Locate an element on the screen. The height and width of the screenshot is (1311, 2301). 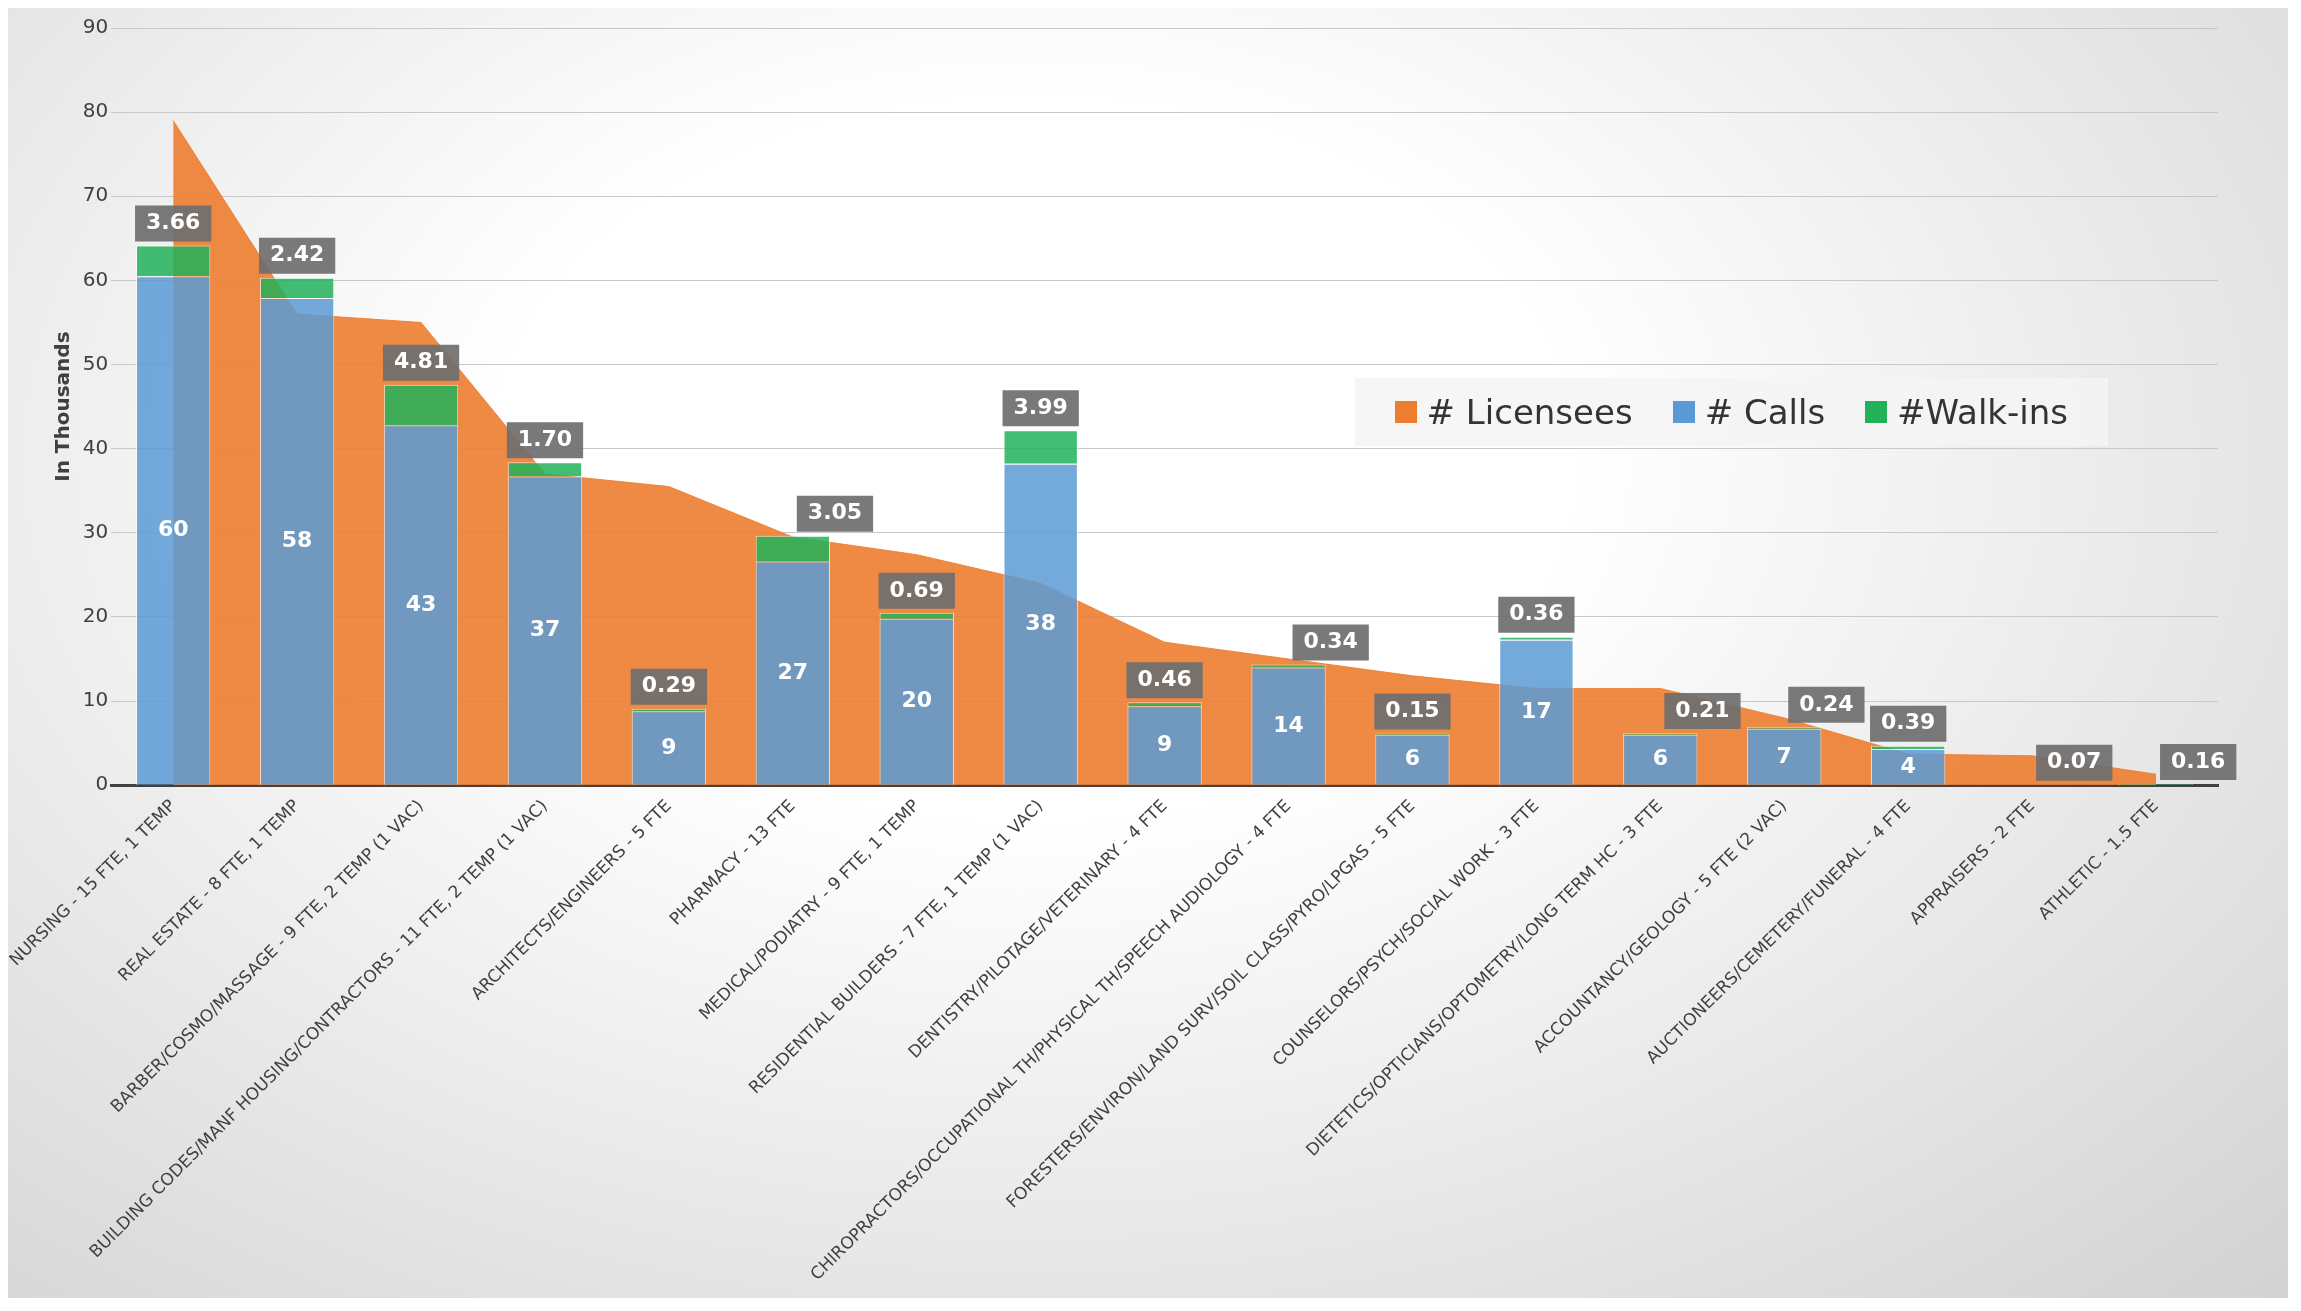
data-label: 37 is located at coordinates (545, 629).